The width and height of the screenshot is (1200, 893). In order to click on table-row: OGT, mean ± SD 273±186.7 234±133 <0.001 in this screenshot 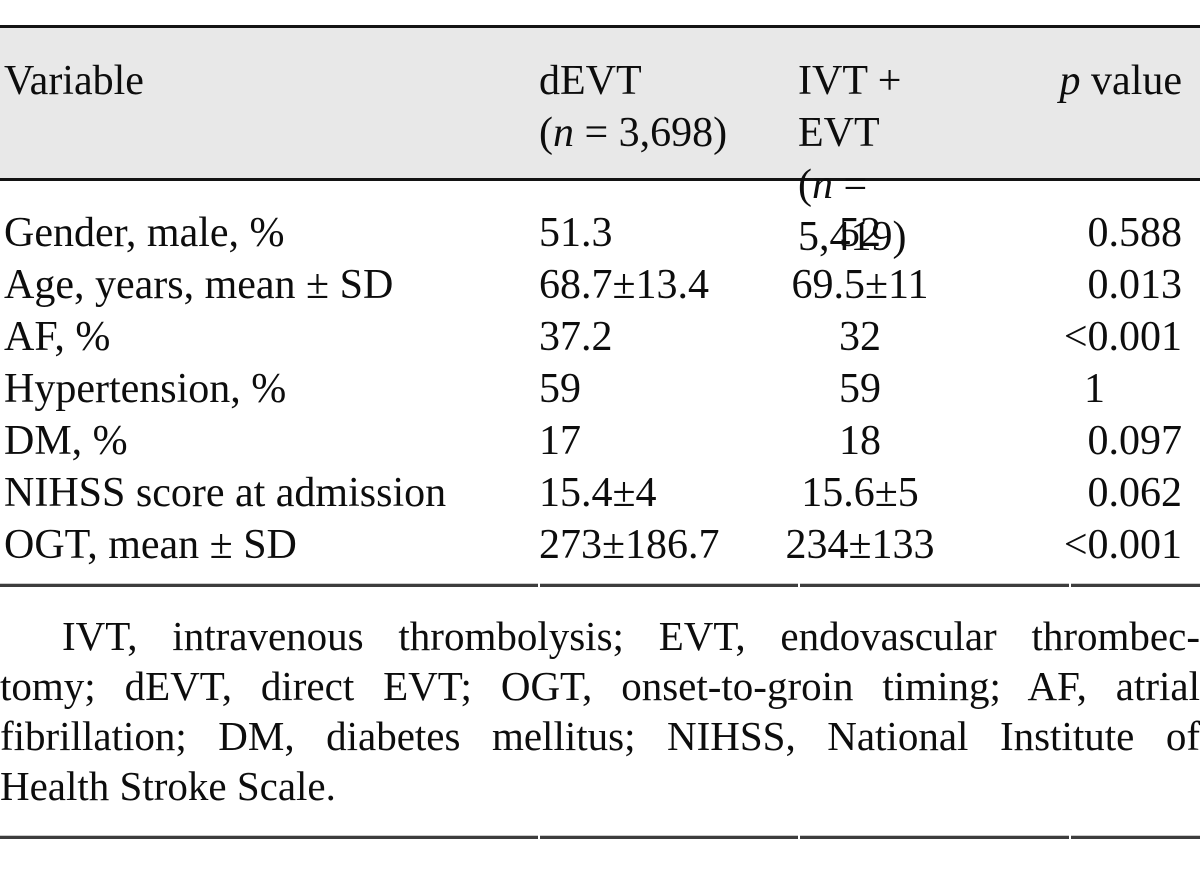, I will do `click(600, 545)`.